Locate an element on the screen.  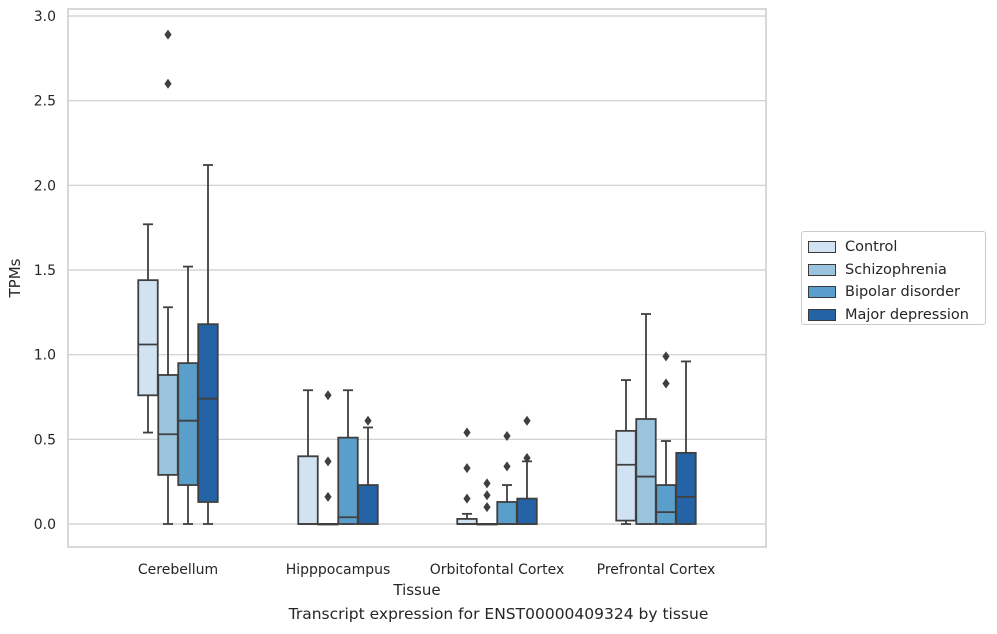
y-axis-label: TPMs is located at coordinates (15, 278).